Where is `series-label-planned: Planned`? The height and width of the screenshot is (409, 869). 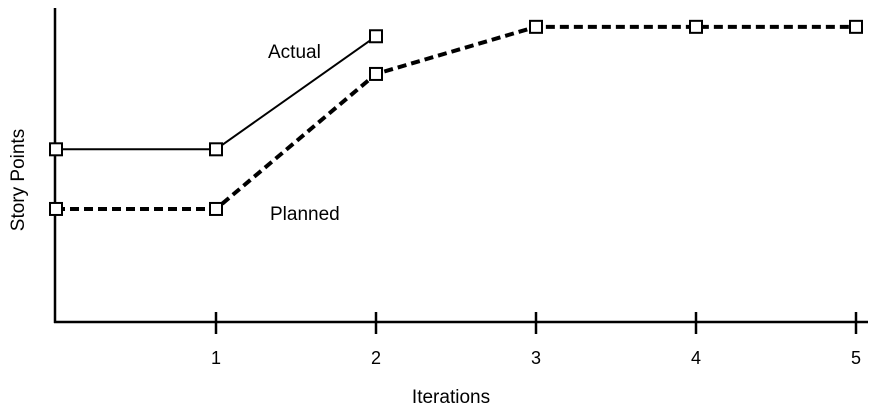 series-label-planned: Planned is located at coordinates (305, 214).